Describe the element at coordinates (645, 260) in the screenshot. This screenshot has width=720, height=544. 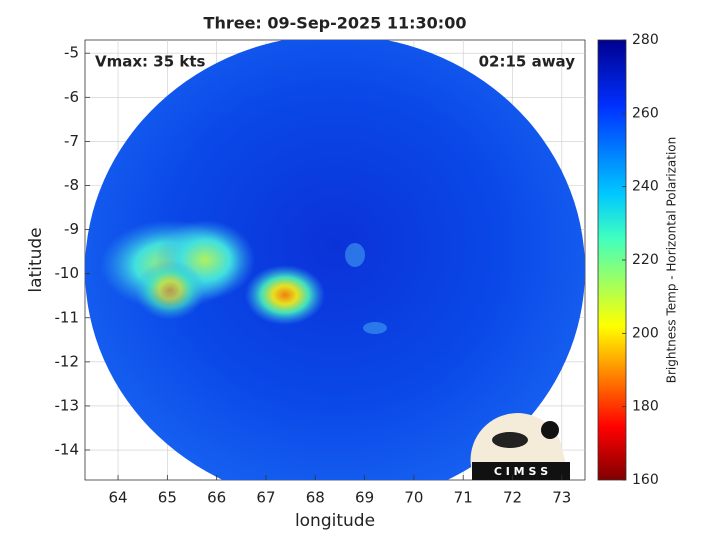
I see `colorbar-tick-label: 220` at that location.